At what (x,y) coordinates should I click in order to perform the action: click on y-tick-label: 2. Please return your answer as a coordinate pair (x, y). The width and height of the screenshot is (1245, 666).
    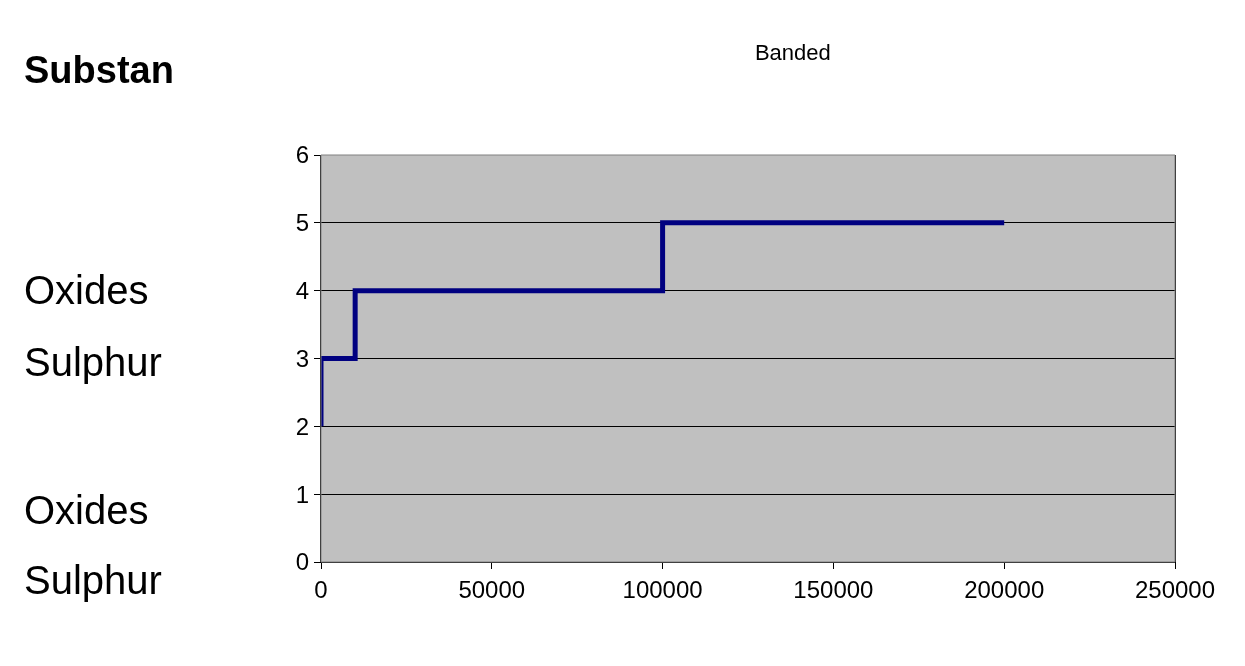
    Looking at the image, I should click on (302, 426).